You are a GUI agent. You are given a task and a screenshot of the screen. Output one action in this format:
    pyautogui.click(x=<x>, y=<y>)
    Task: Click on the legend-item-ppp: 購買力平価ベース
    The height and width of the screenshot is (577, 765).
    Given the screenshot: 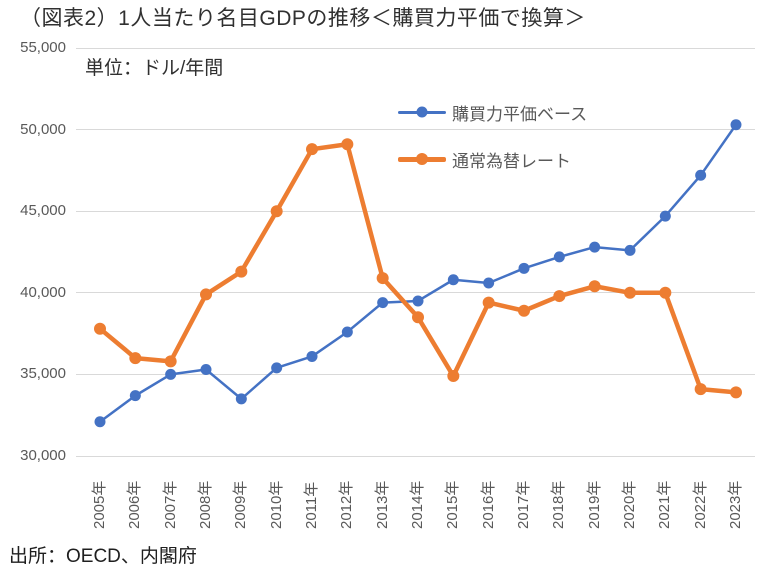 What is the action you would take?
    pyautogui.click(x=493, y=113)
    